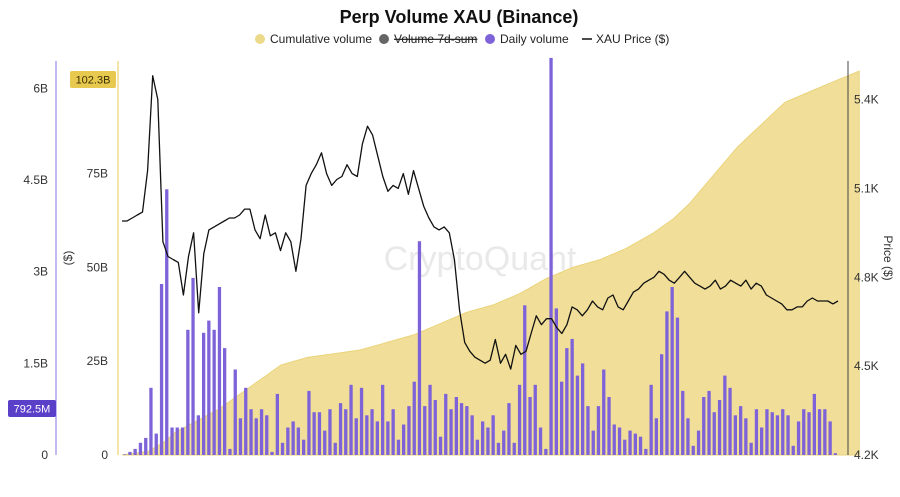 This screenshot has height=497, width=900. What do you see at coordinates (260, 39) in the screenshot?
I see `legend-swatch-cumulative` at bounding box center [260, 39].